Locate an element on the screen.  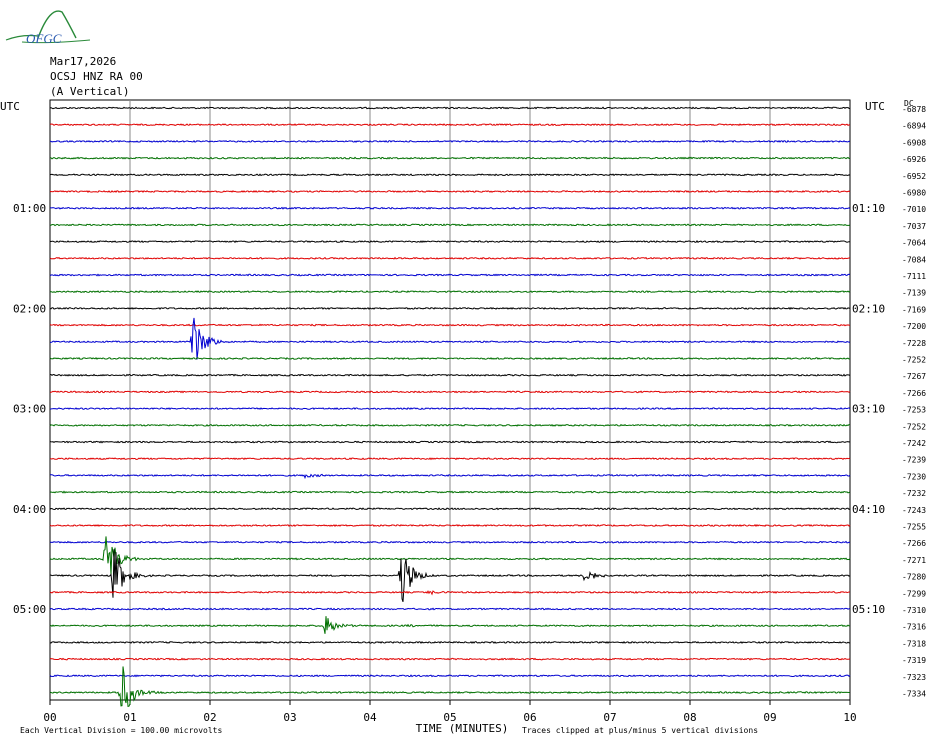
right-hour-label: 03:10 is located at coordinates (868, 409).